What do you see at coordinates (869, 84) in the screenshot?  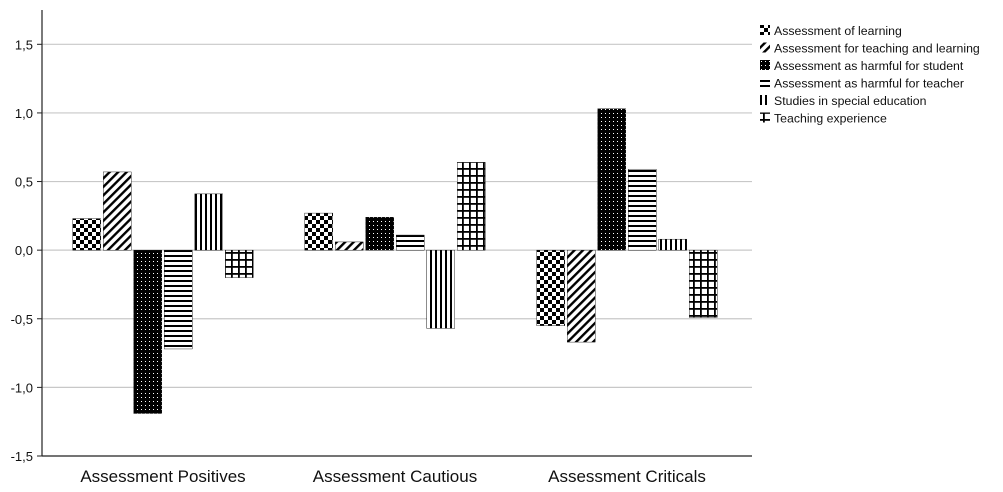 I see `legend-label: Assessment as harmful for teacher` at bounding box center [869, 84].